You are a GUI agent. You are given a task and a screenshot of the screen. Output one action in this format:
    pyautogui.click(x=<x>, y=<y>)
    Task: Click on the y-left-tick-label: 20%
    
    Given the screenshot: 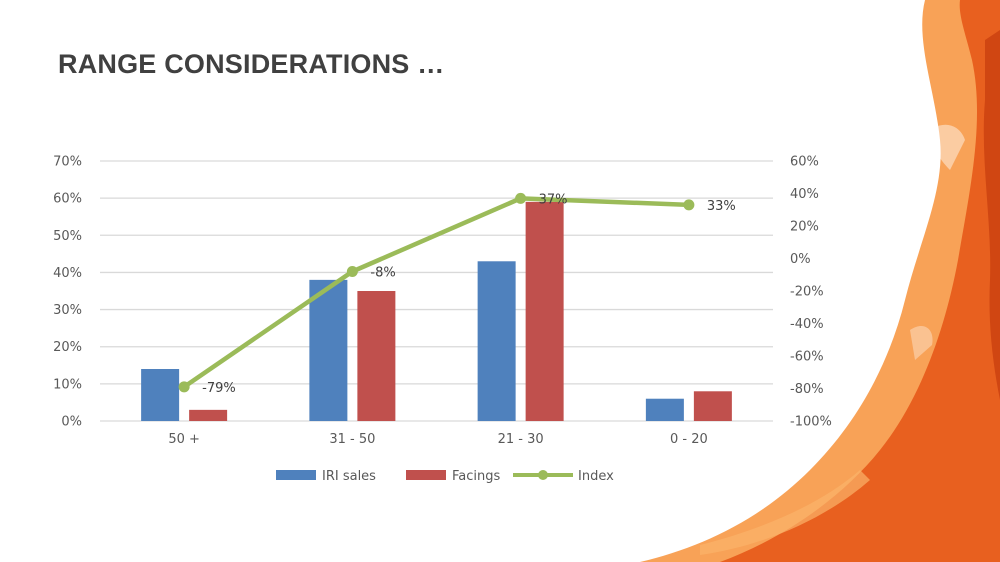 What is the action you would take?
    pyautogui.click(x=67, y=347)
    